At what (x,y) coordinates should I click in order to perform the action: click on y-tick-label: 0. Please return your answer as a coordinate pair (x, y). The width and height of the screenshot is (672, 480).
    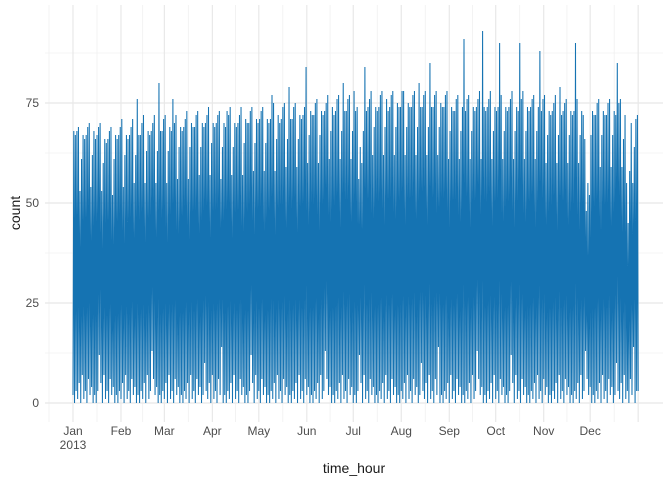
    Looking at the image, I should click on (35, 403).